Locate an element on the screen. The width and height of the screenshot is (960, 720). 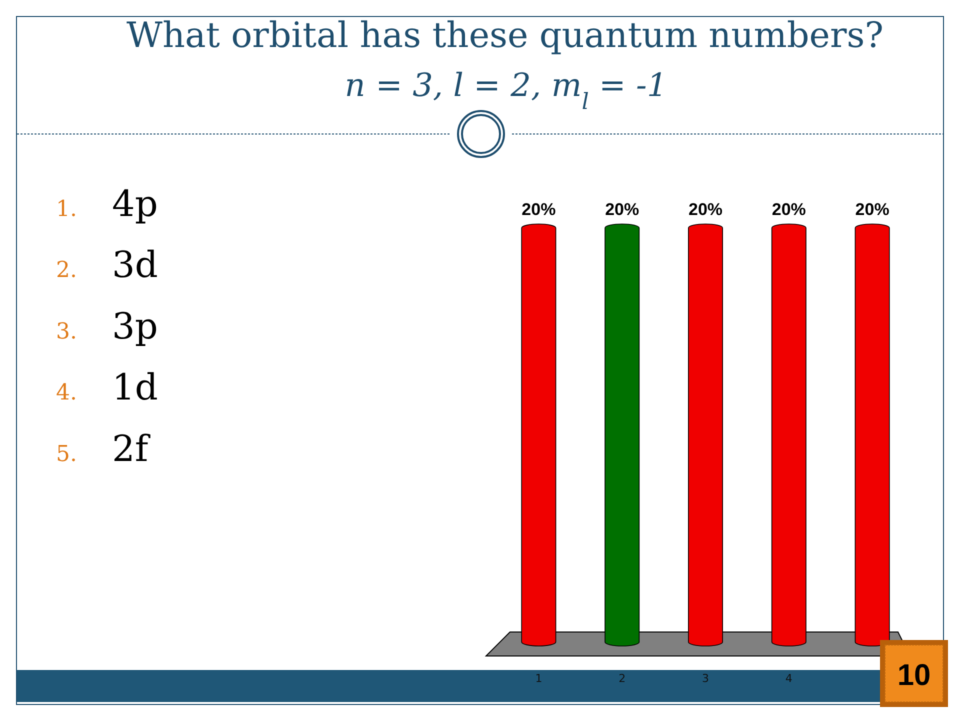
text: 5. 2f is located at coordinates (102, 449).